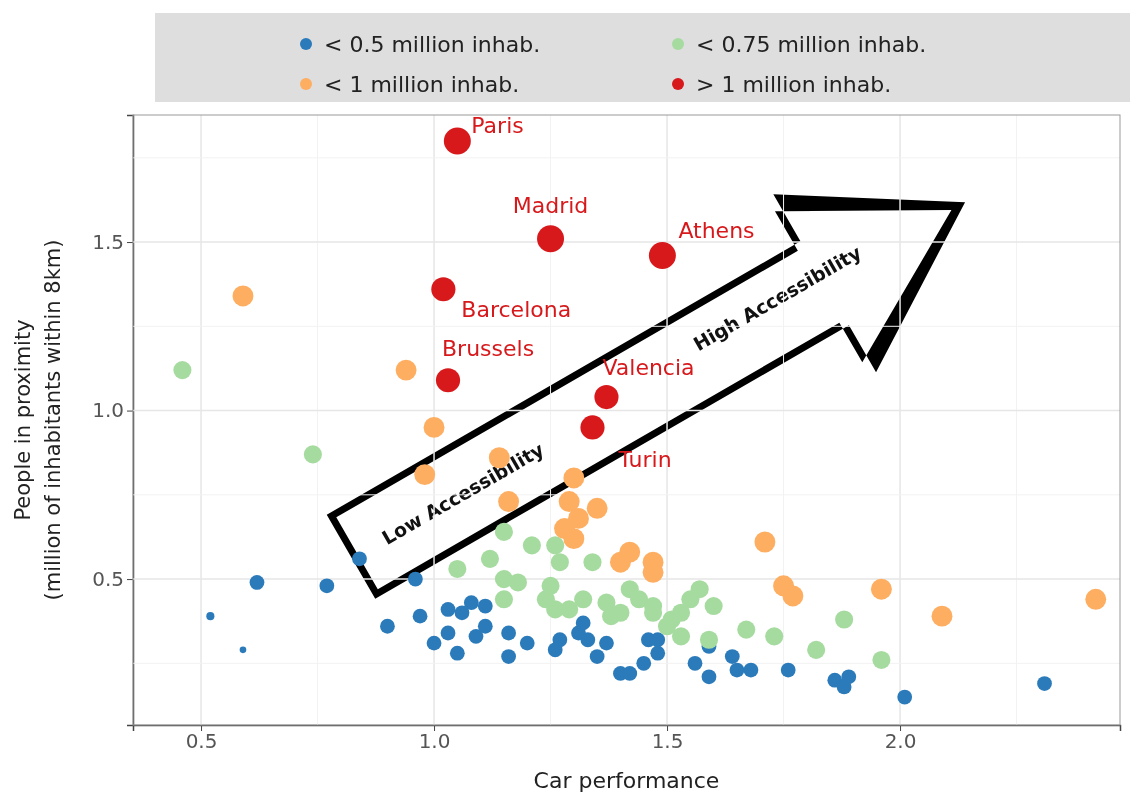  What do you see at coordinates (432, 44) in the screenshot?
I see `legend-label: < 0.5 million inhab.` at bounding box center [432, 44].